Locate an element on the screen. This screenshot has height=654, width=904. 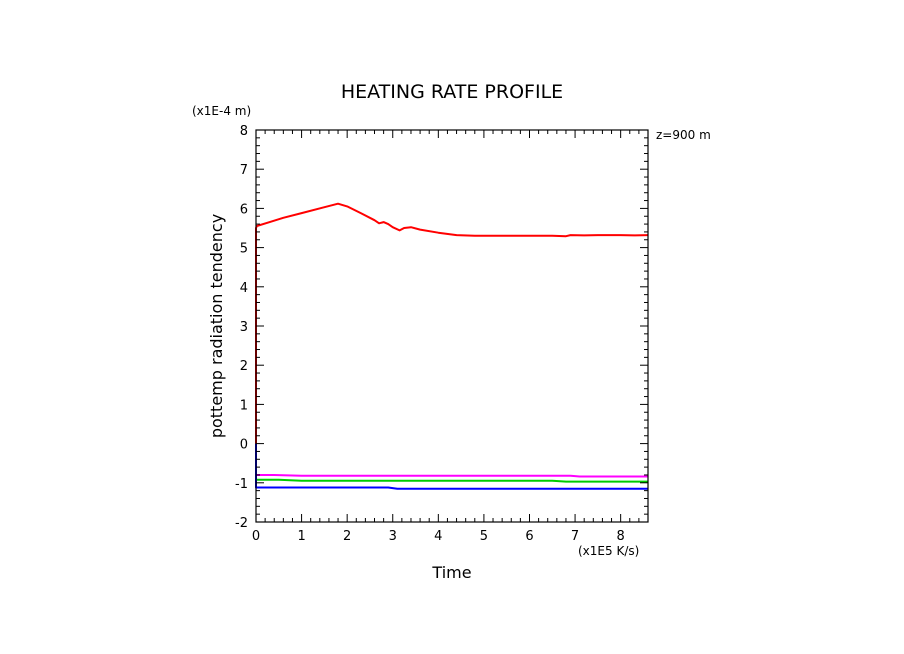
x-tick-label: 1 is located at coordinates (301, 536).